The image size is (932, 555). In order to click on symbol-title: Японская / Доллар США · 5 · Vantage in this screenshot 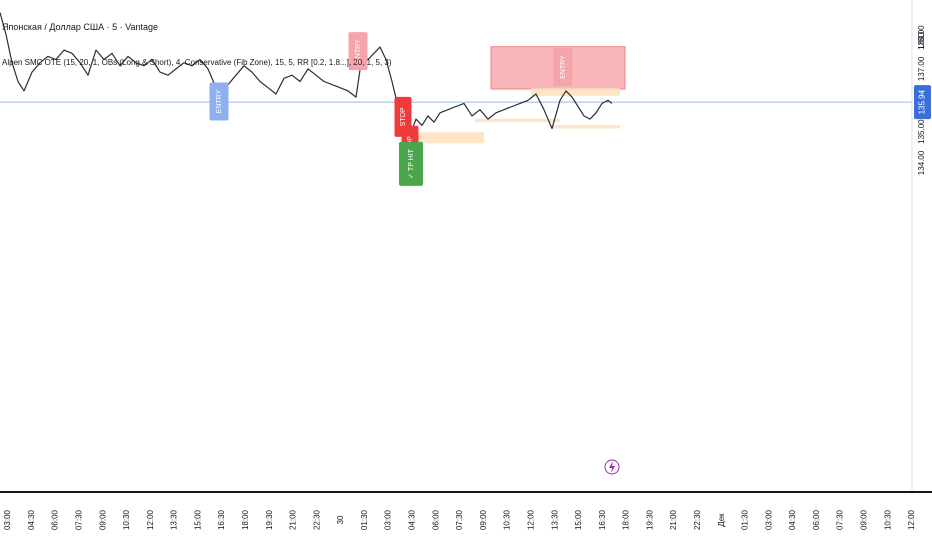, I will do `click(80, 27)`.